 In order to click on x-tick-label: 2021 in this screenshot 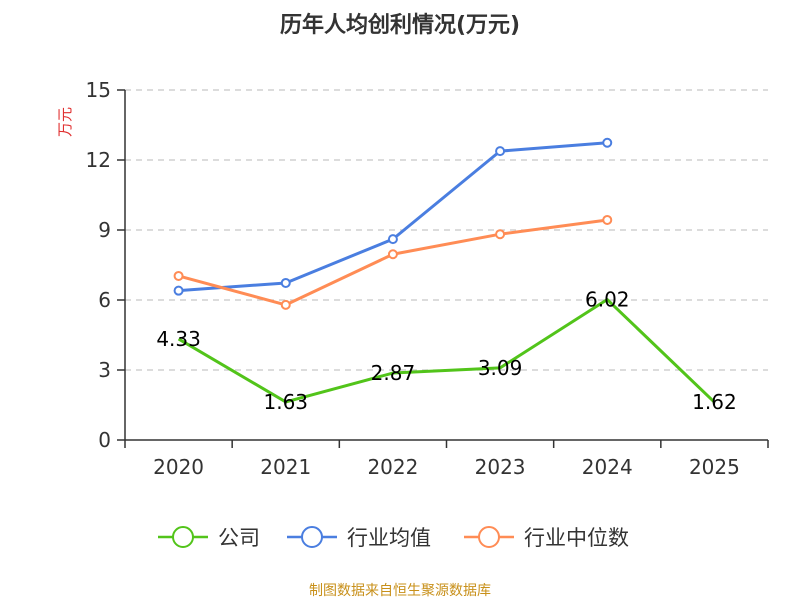, I will do `click(285, 467)`.